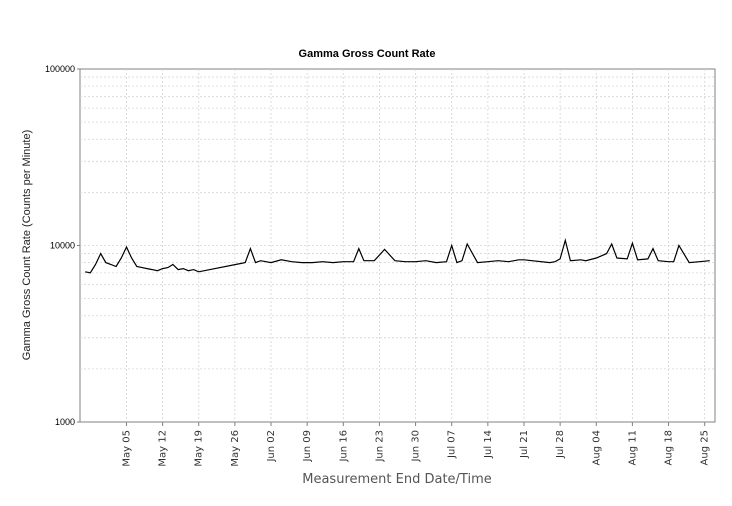 The height and width of the screenshot is (506, 732). What do you see at coordinates (396, 479) in the screenshot?
I see `x-axis-label: Measurement End Date/Time` at bounding box center [396, 479].